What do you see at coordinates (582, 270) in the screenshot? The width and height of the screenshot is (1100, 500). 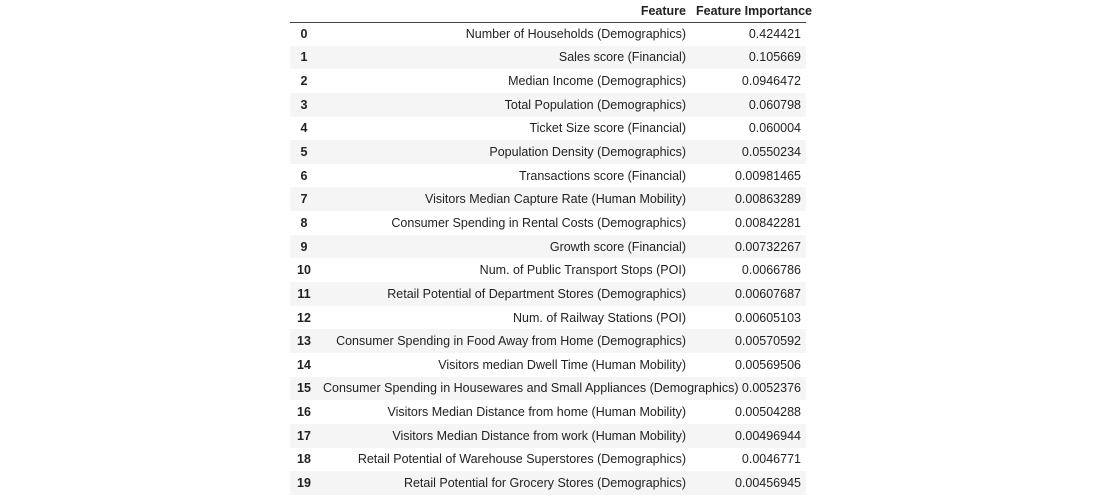 I see `feature-name: Num. of Public Transport Stops (POI)` at bounding box center [582, 270].